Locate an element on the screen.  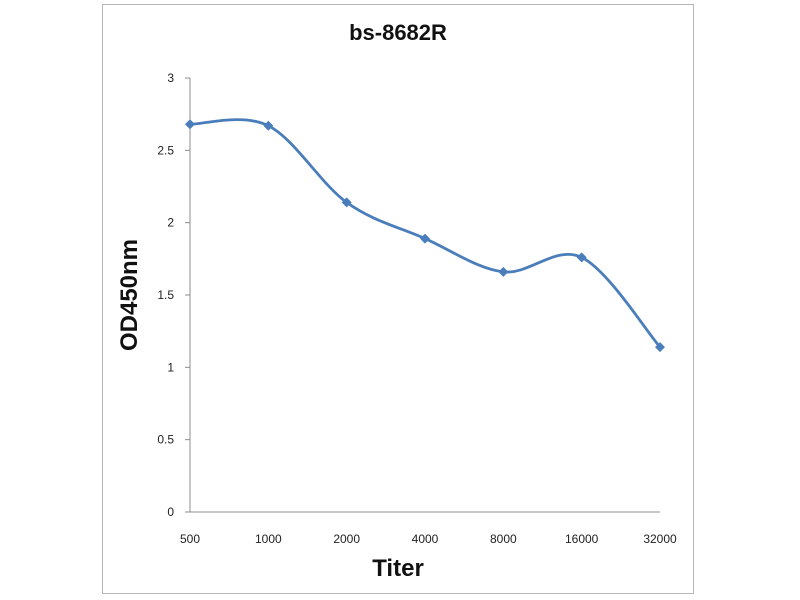
y-tick-label: 3 is located at coordinates (170, 78).